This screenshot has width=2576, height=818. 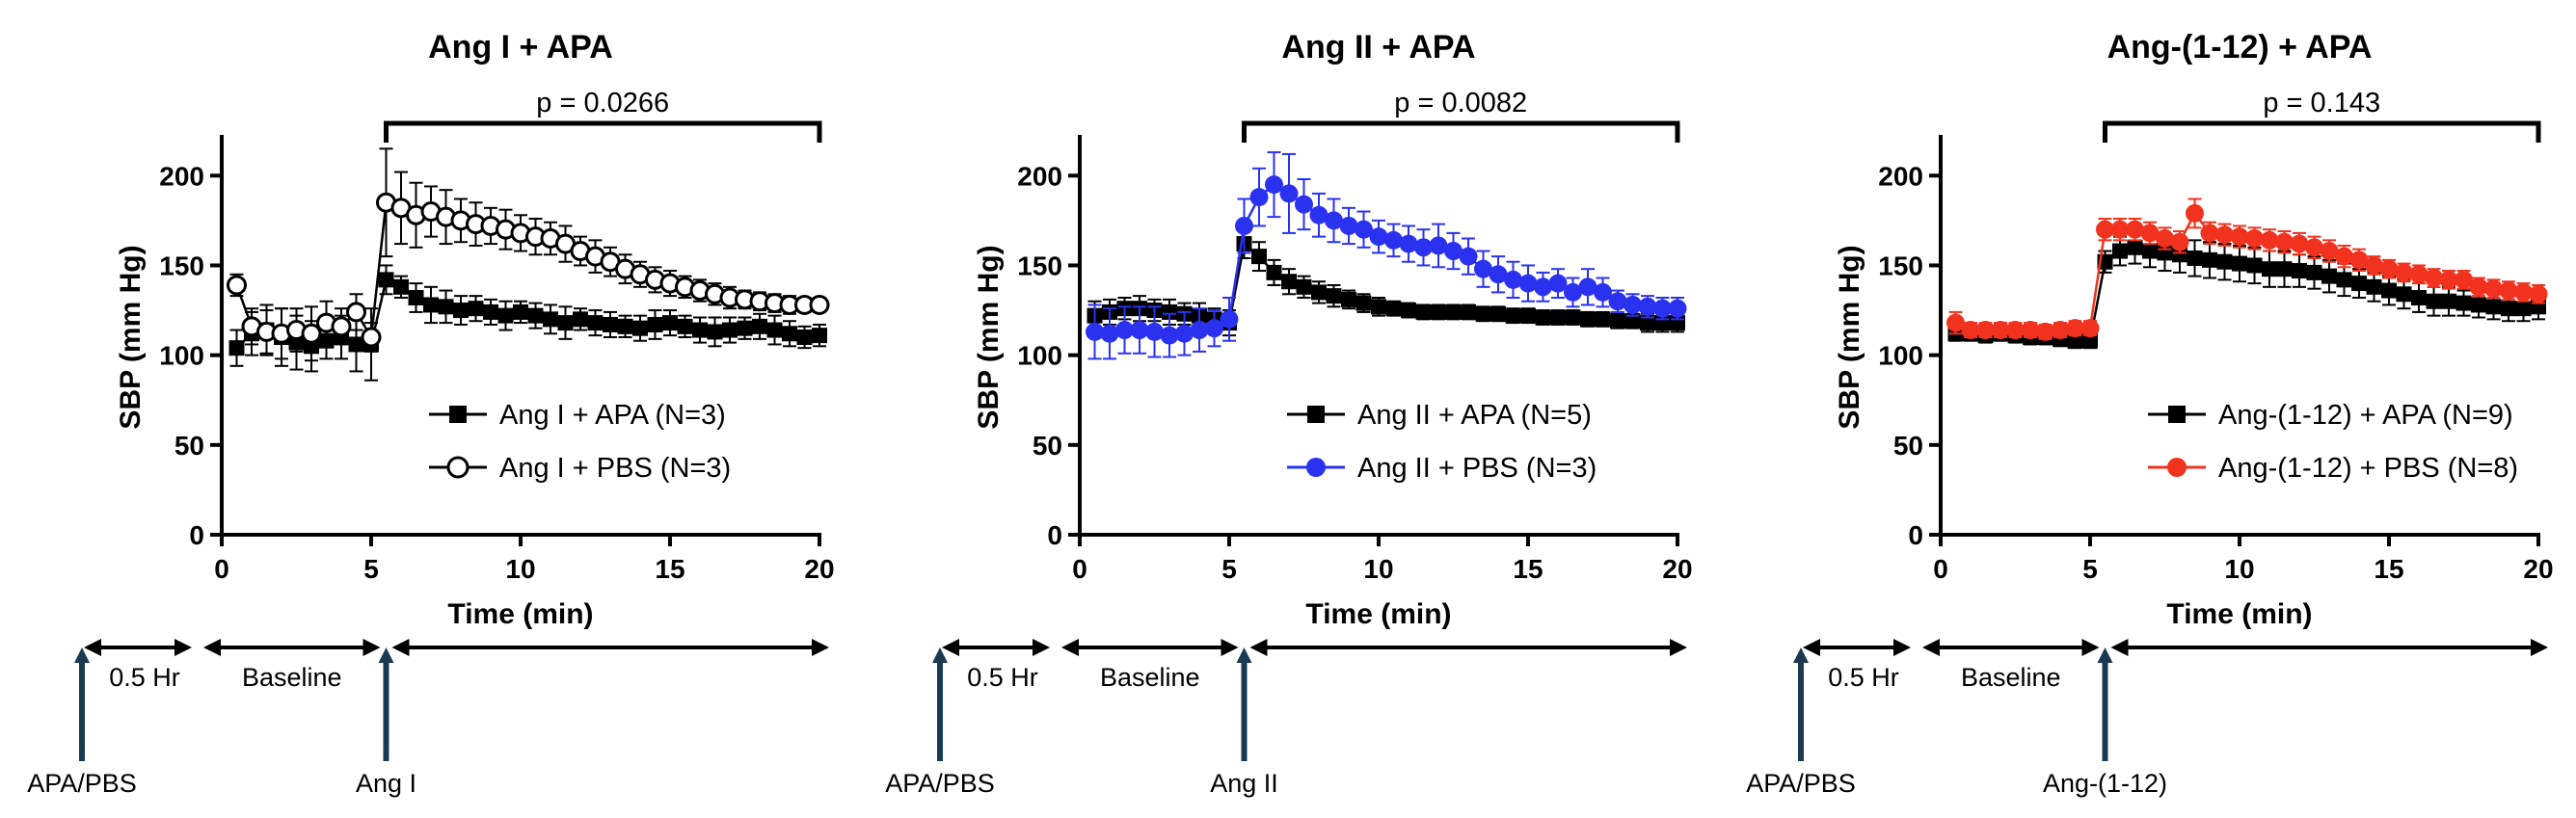 I want to click on y-tick-label: 0, so click(x=1916, y=535).